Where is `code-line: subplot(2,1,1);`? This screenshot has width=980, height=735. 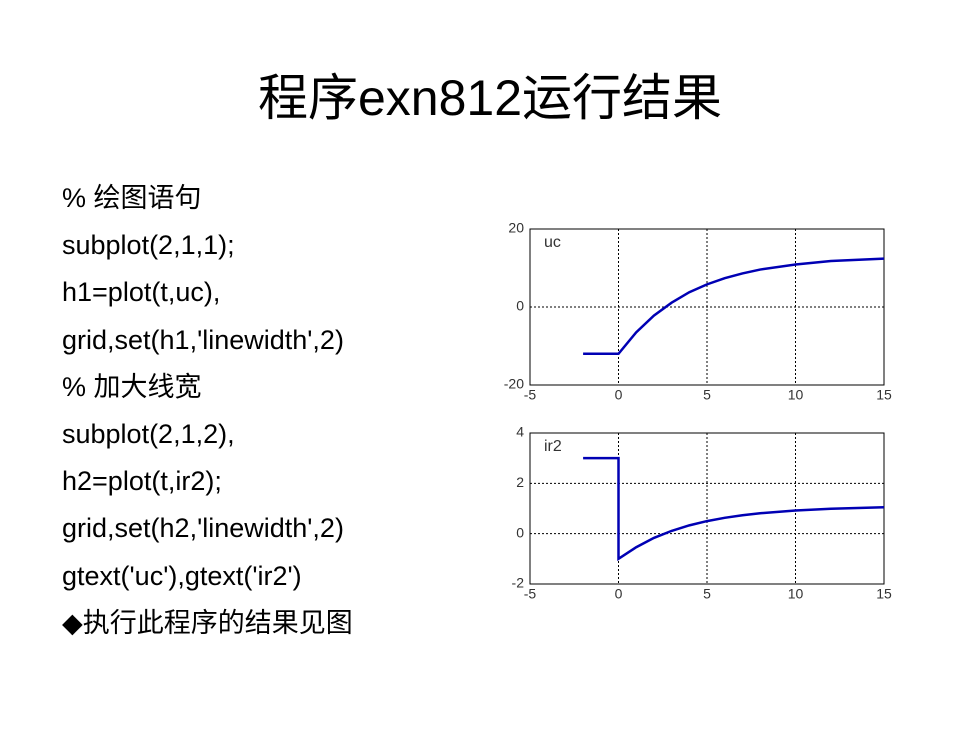
code-line: subplot(2,1,1); is located at coordinates (148, 245).